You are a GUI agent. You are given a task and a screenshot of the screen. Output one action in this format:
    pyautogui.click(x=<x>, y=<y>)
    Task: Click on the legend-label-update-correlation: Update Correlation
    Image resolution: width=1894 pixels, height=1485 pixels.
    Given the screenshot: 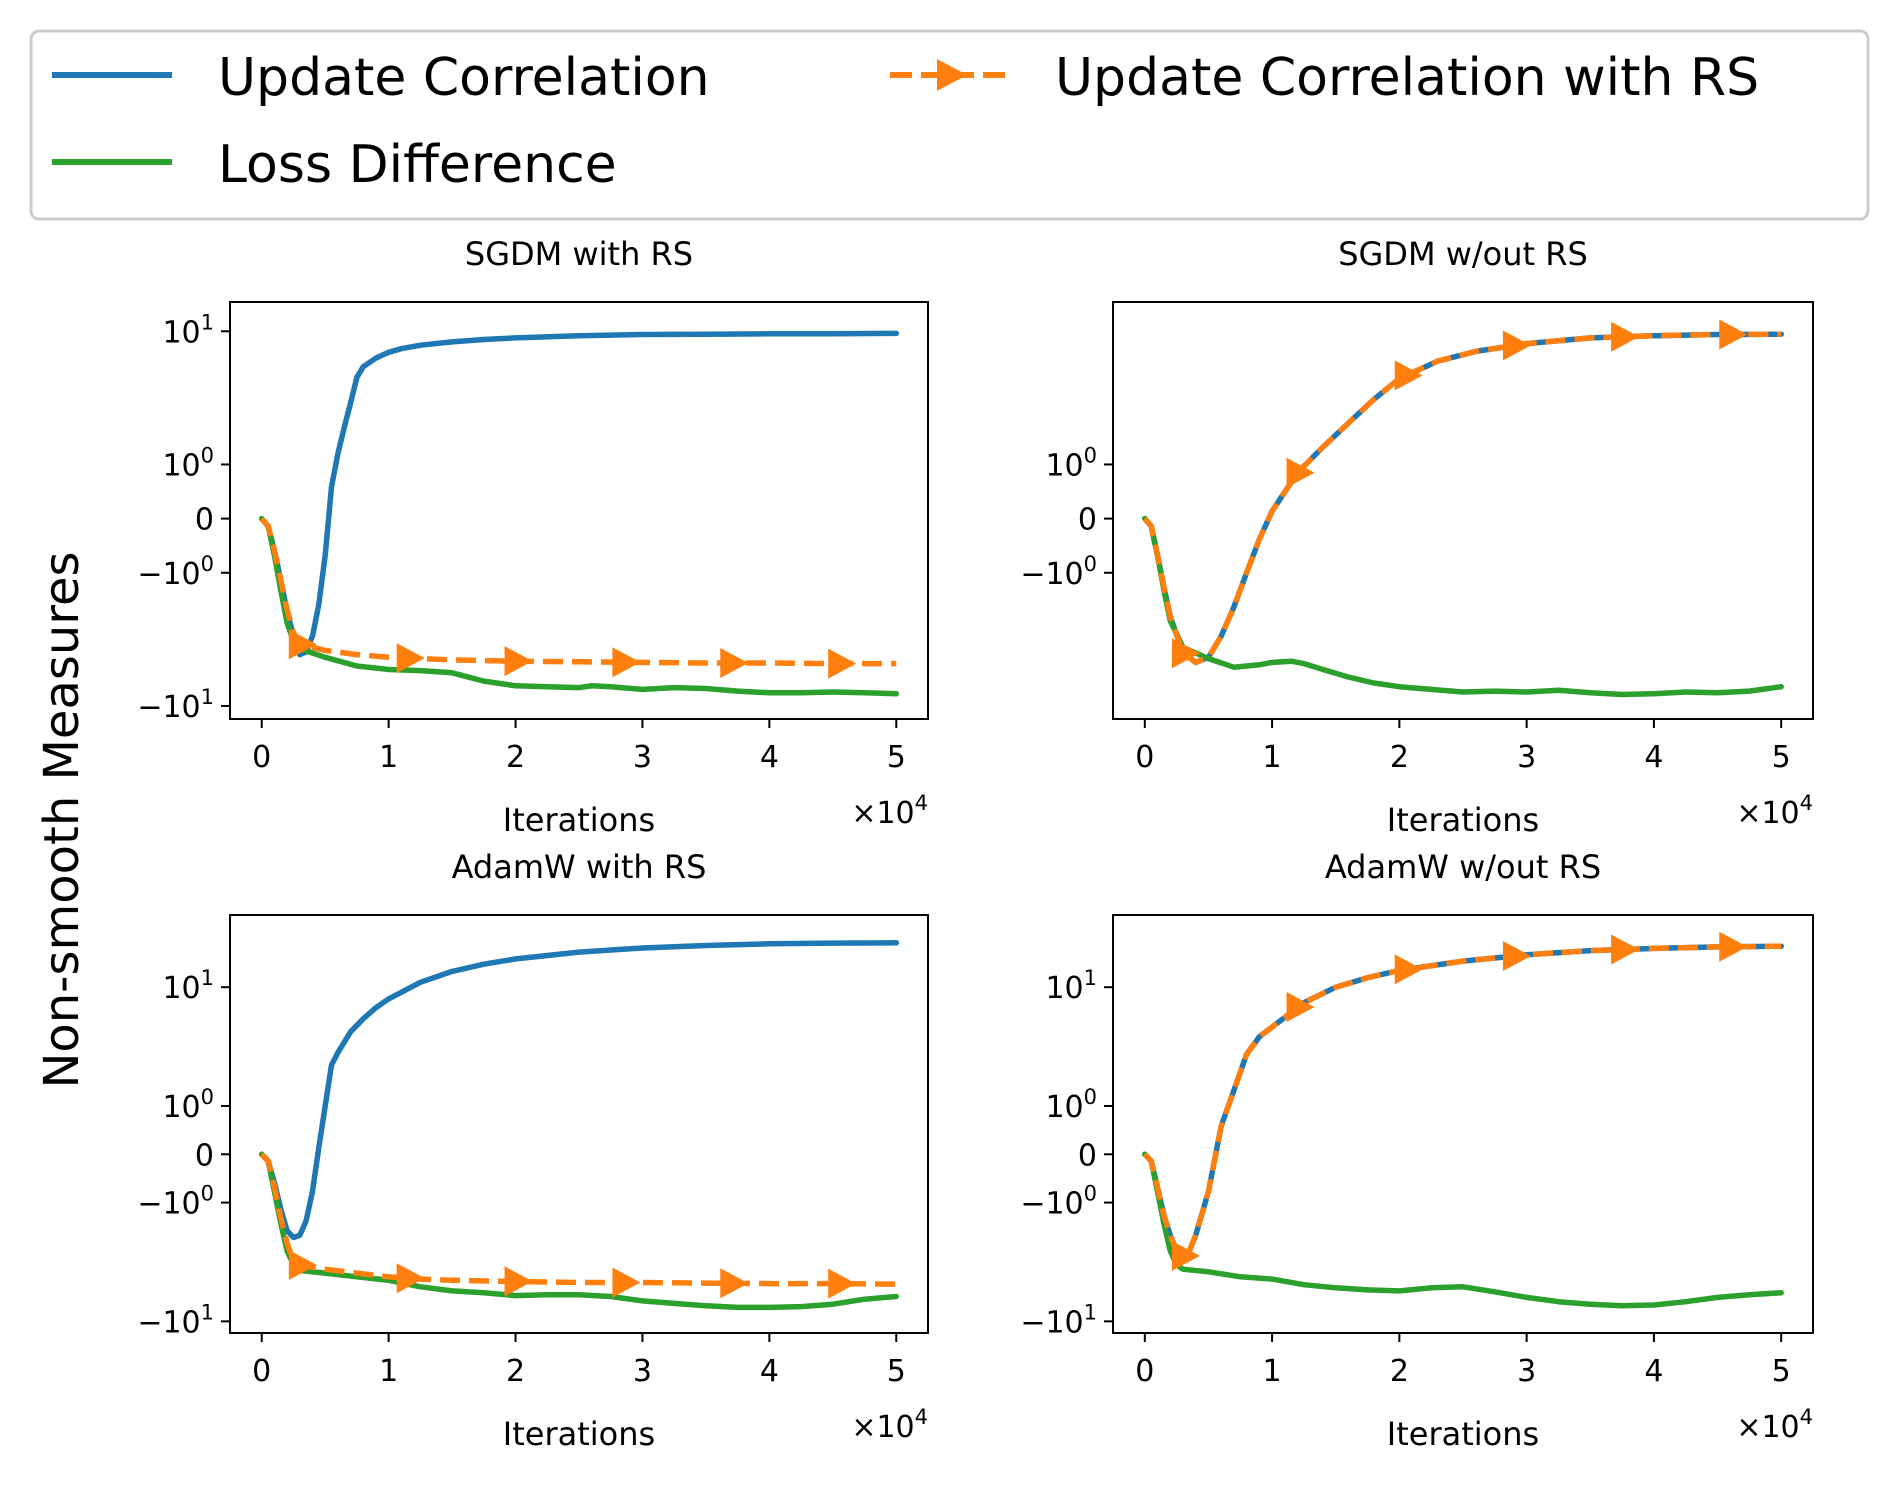 What is the action you would take?
    pyautogui.click(x=464, y=78)
    